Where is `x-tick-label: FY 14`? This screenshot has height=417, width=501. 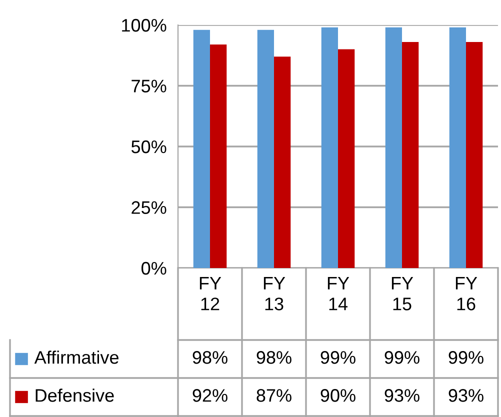 x-tick-label: FY 14 is located at coordinates (339, 293).